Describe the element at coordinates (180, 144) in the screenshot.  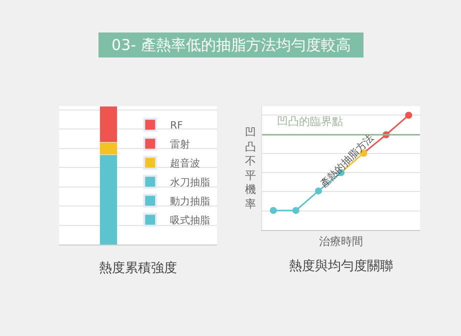
I see `legend-label: 雷射` at that location.